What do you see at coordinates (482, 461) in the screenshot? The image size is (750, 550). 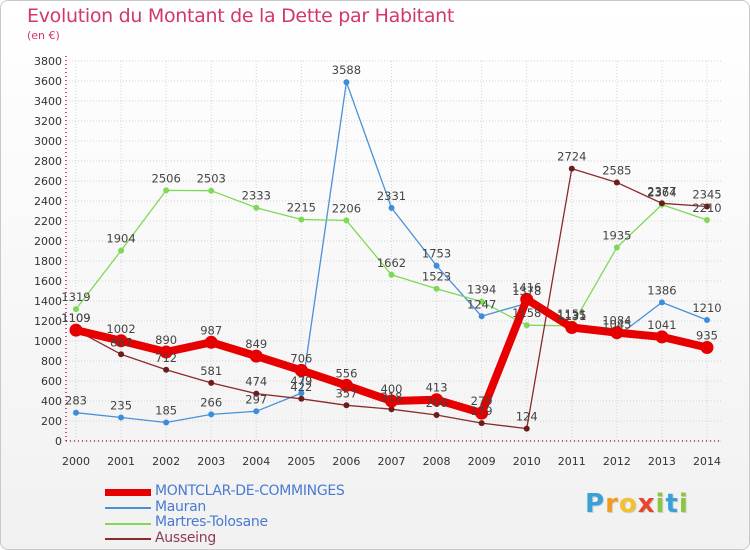 I see `x-tick-label: 2009` at bounding box center [482, 461].